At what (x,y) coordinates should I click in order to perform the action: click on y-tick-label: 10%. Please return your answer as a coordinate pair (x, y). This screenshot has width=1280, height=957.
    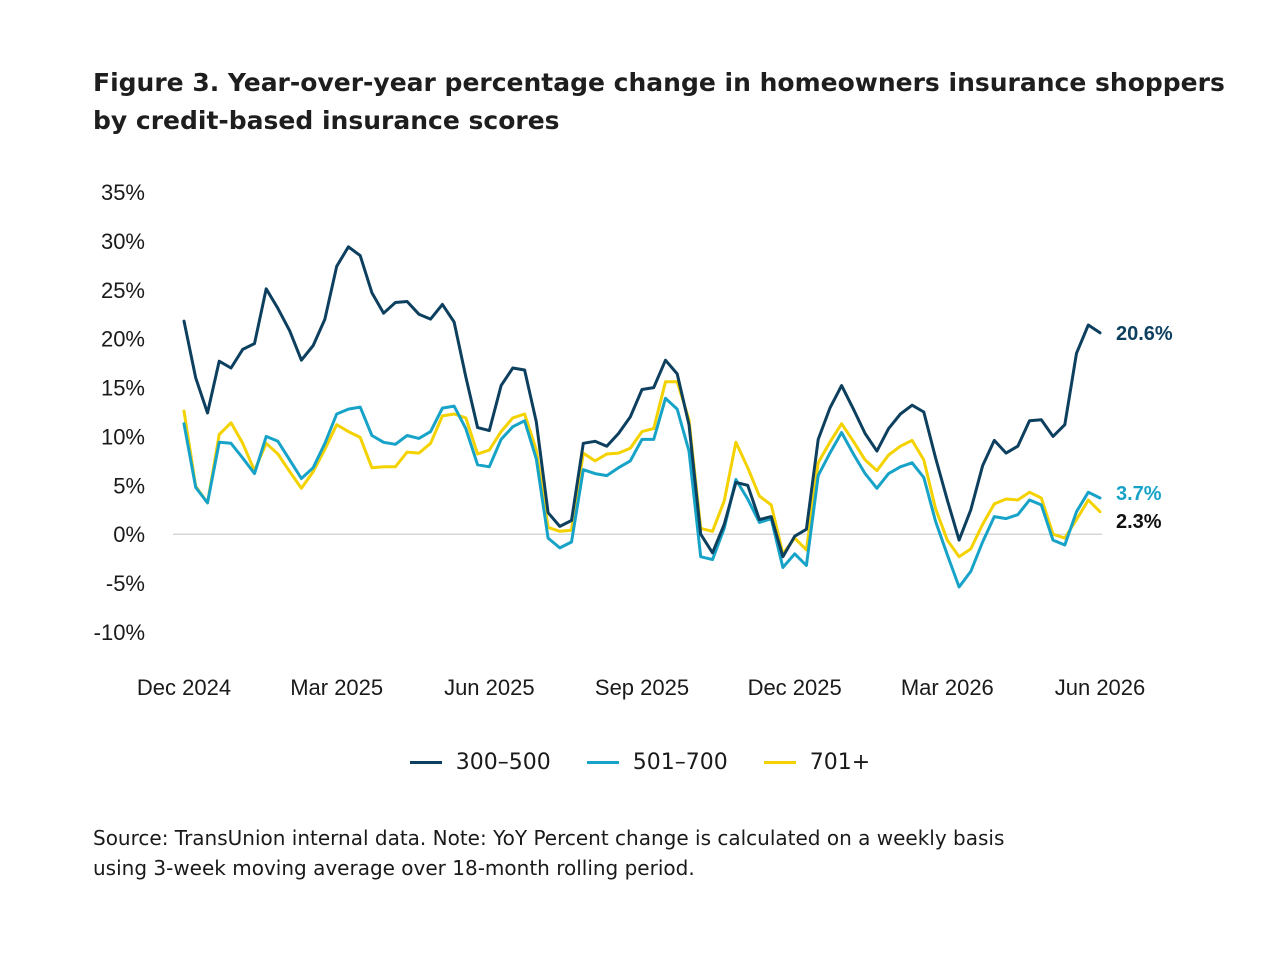
    Looking at the image, I should click on (123, 436).